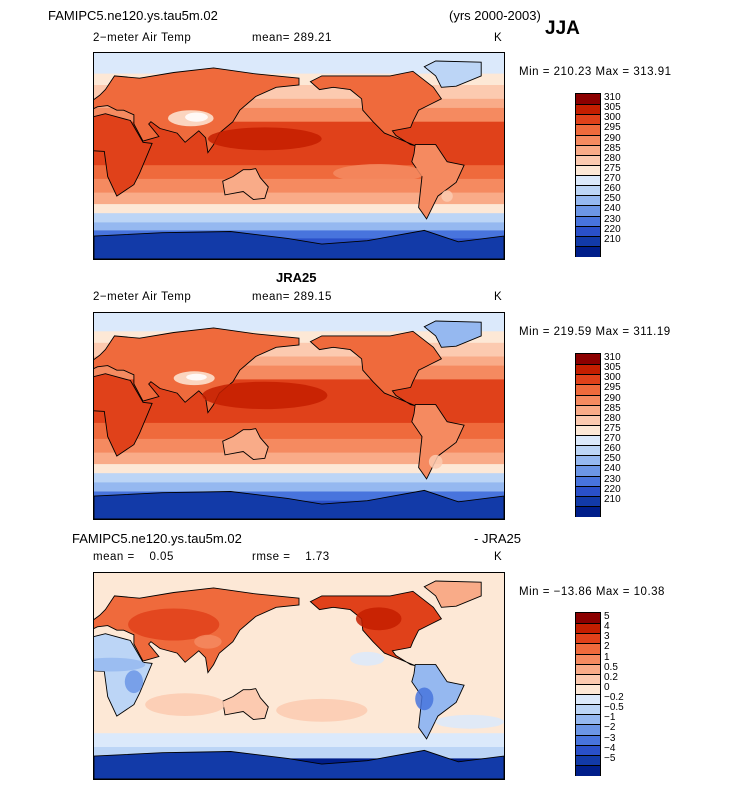 The width and height of the screenshot is (733, 789). What do you see at coordinates (592, 592) in the screenshot?
I see `panel3-minmax: Min = −13.86 Max = 10.38` at bounding box center [592, 592].